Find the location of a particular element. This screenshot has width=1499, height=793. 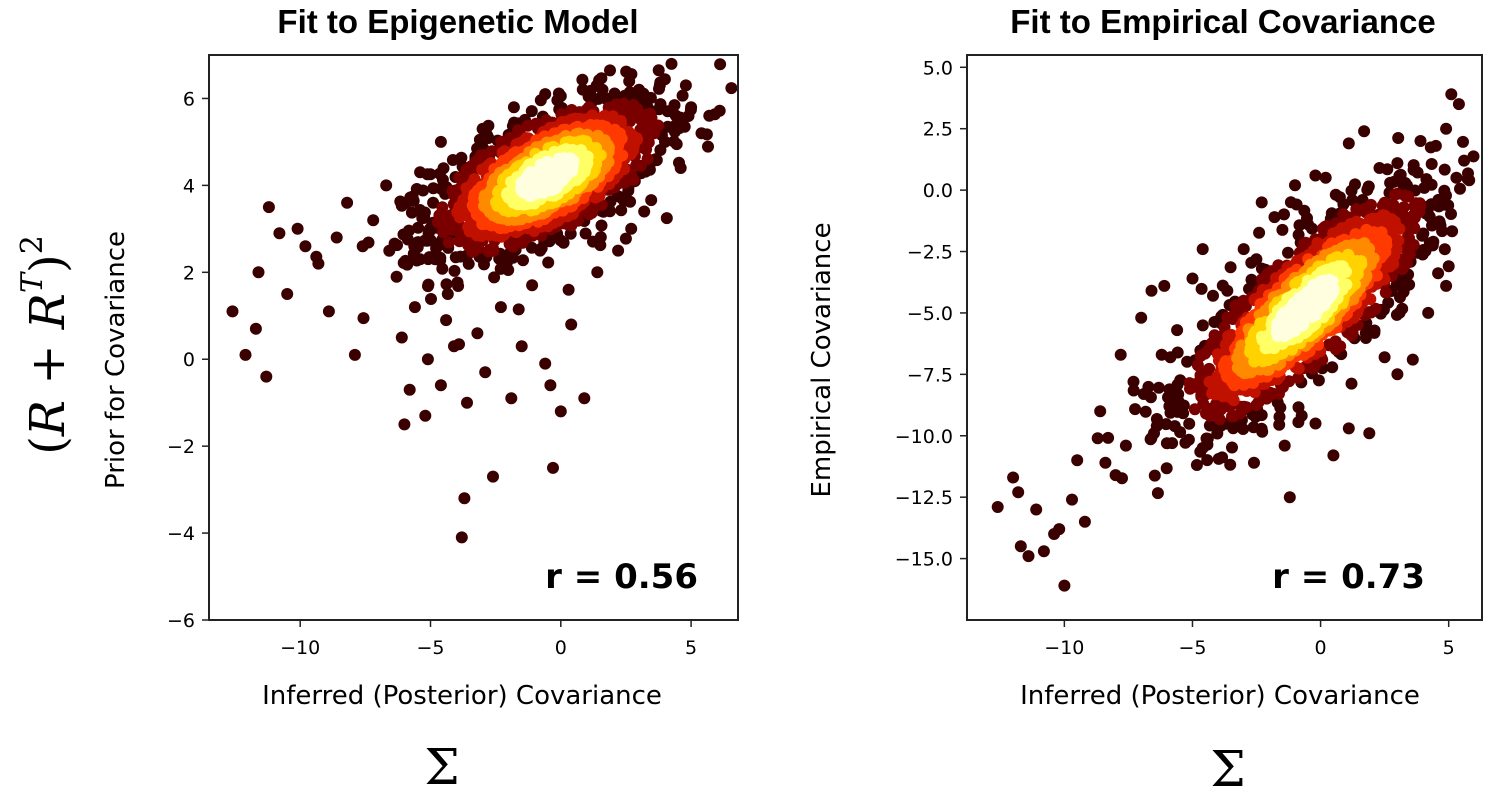

y-tick-label: 0.0 is located at coordinates (938, 191).